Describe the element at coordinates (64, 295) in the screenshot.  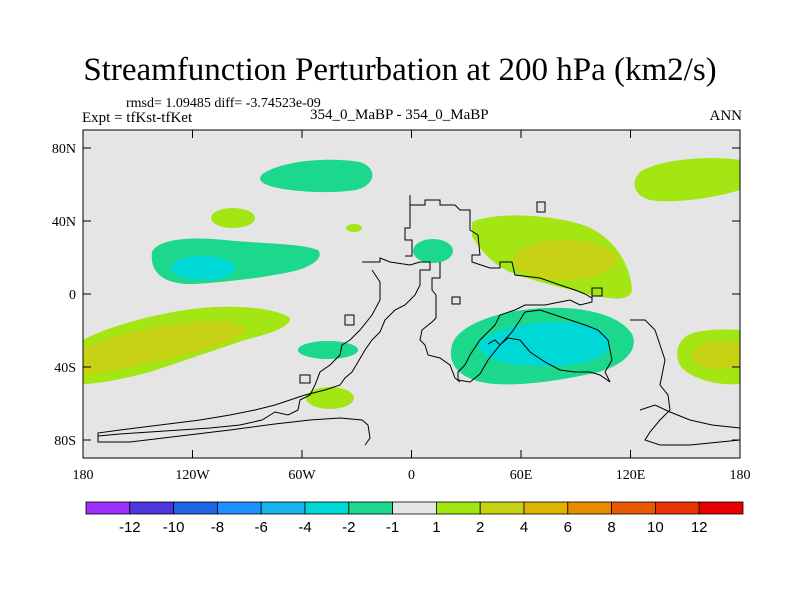
I see `lat-tick-labels: 80N 40N 0 40S 80S` at that location.